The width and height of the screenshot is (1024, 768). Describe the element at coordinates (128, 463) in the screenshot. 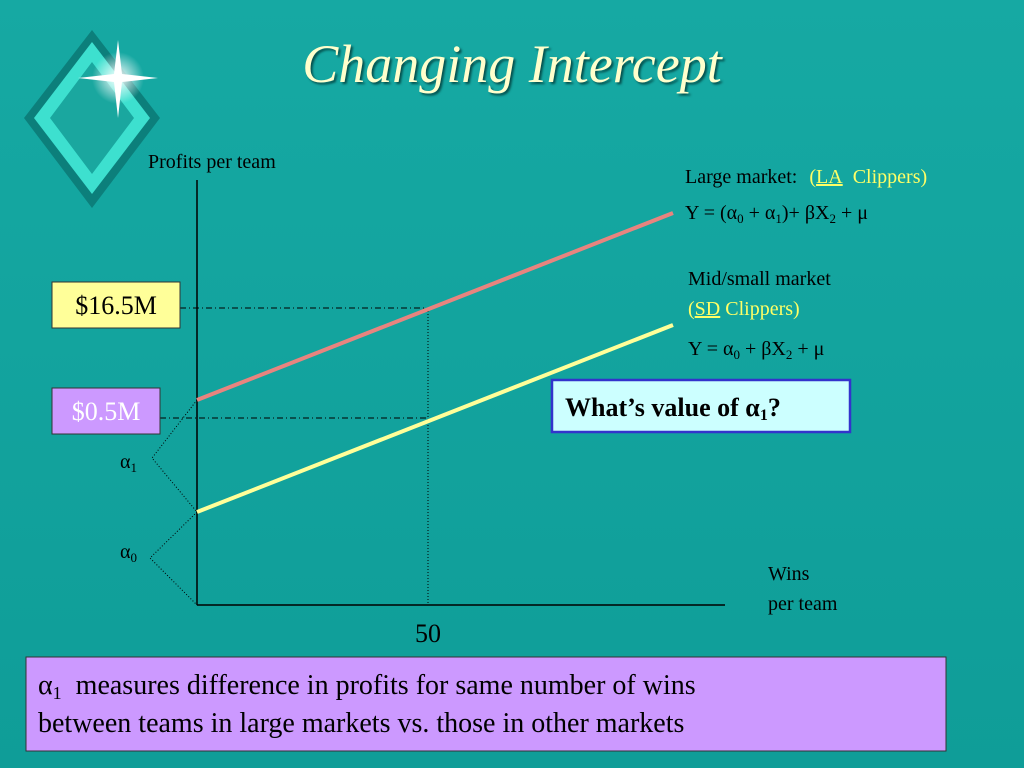

I see `brace-label: α1` at that location.